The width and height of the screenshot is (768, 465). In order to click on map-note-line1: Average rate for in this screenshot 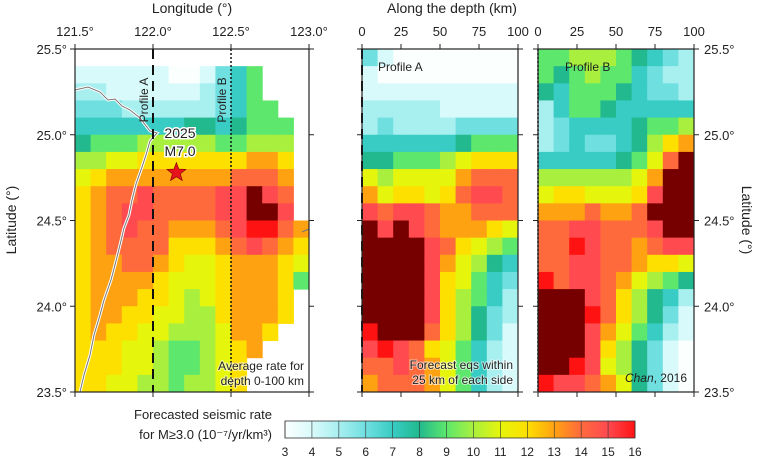, I will do `click(261, 366)`.